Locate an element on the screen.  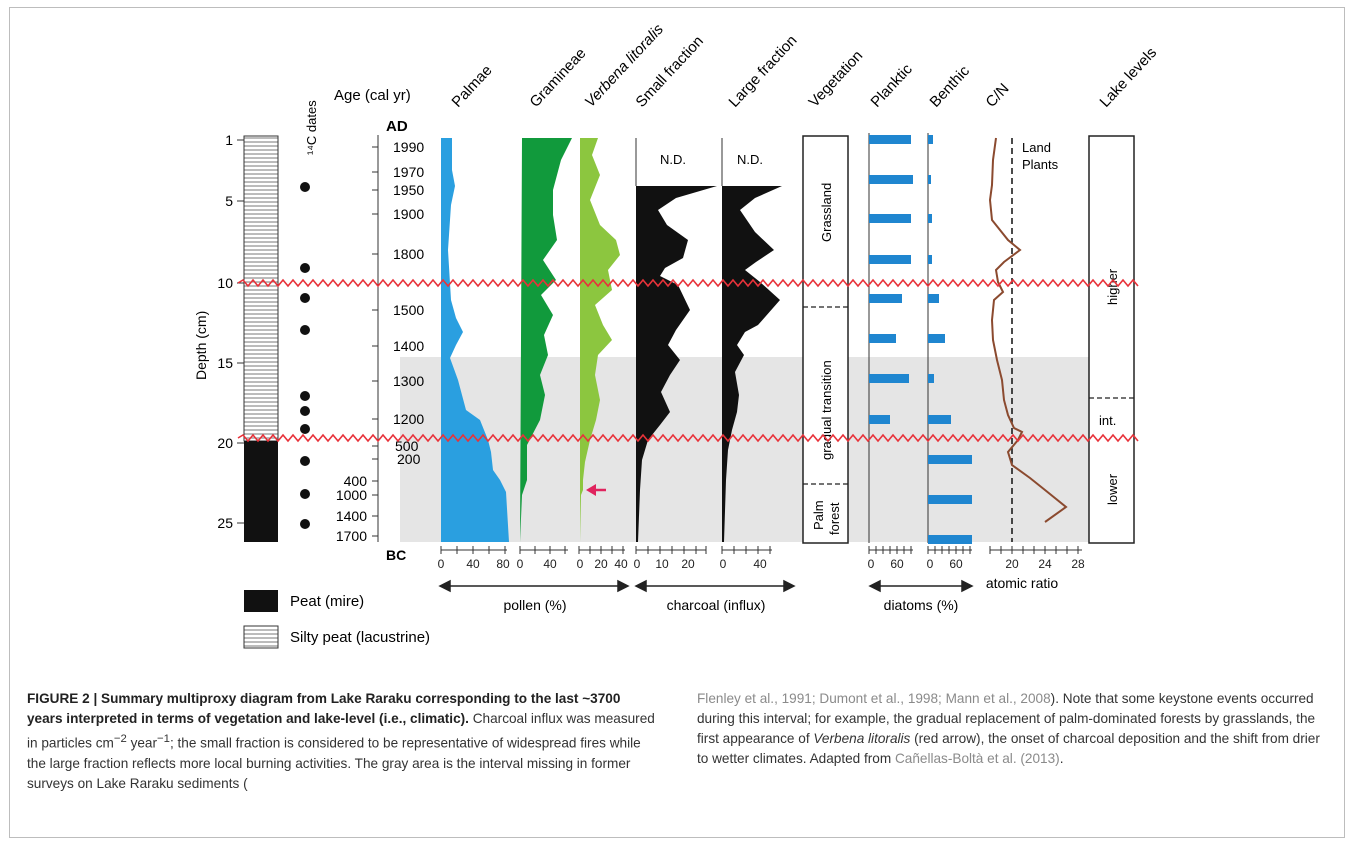
veg-grassland: Grassland is located at coordinates (826, 212).